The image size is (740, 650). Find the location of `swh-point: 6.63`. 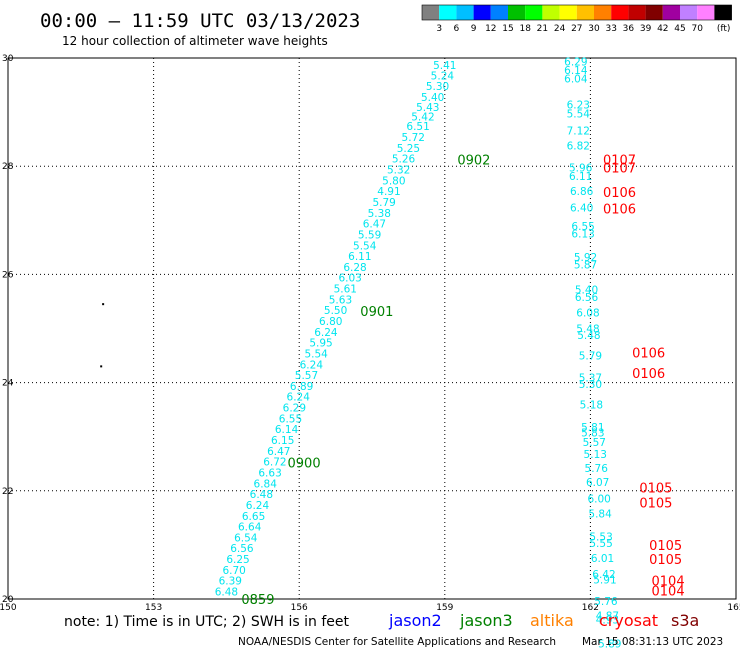

swh-point: 6.63 is located at coordinates (269, 473).